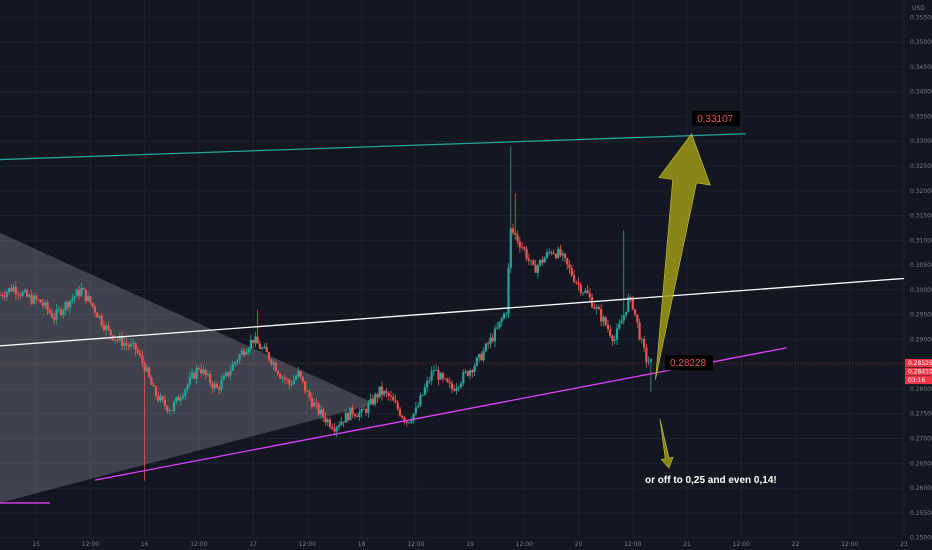 The image size is (932, 550). What do you see at coordinates (579, 544) in the screenshot?
I see `time-tick-label: 20` at bounding box center [579, 544].